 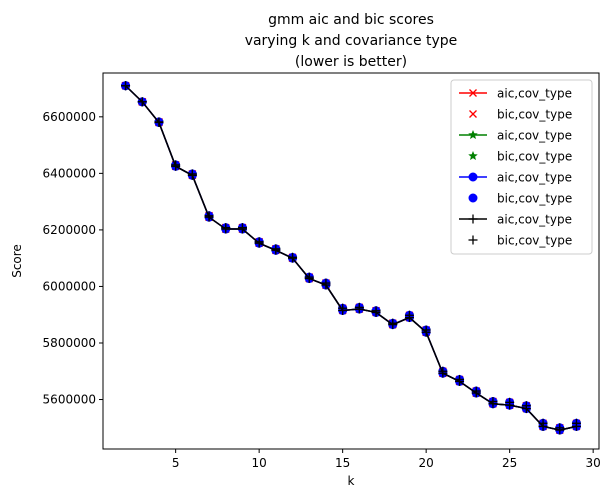 I want to click on y-tick-label: 5800000, so click(x=69, y=343).